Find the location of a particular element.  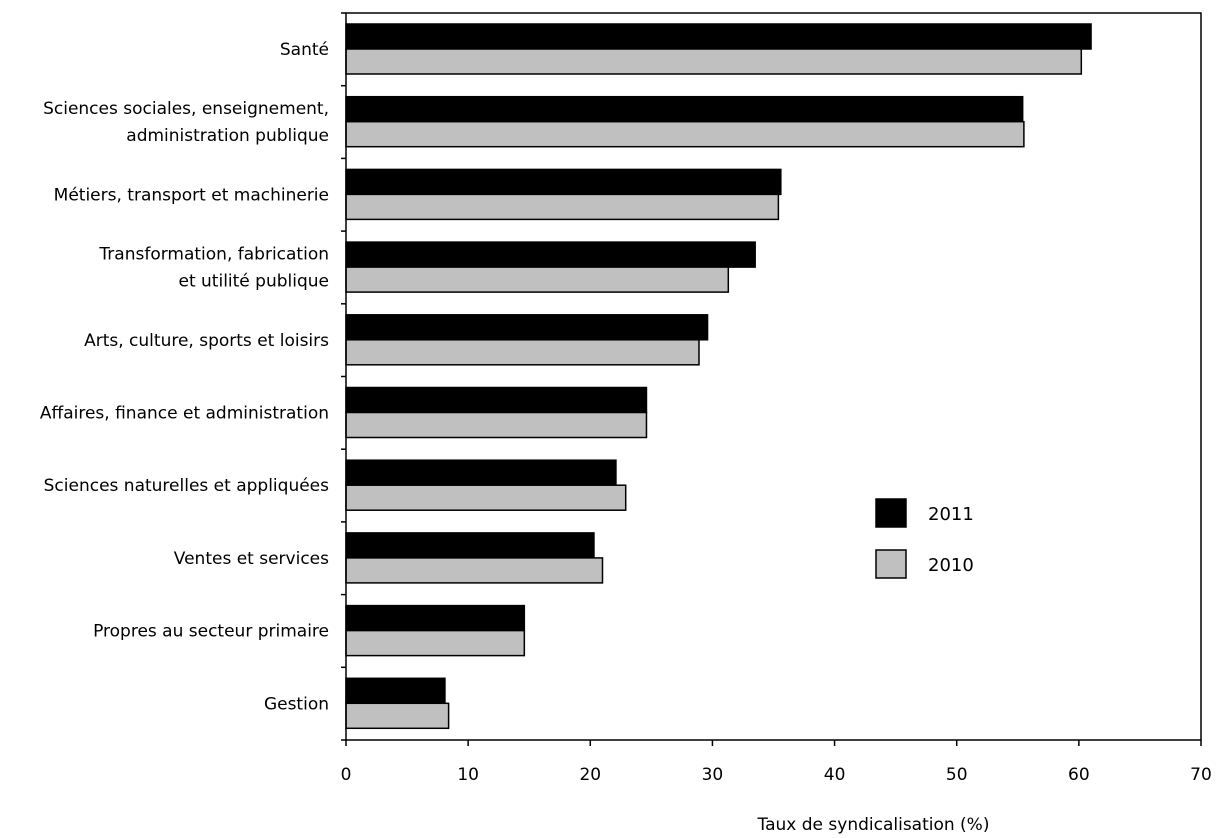

x-tick-label: 60 is located at coordinates (1079, 775).